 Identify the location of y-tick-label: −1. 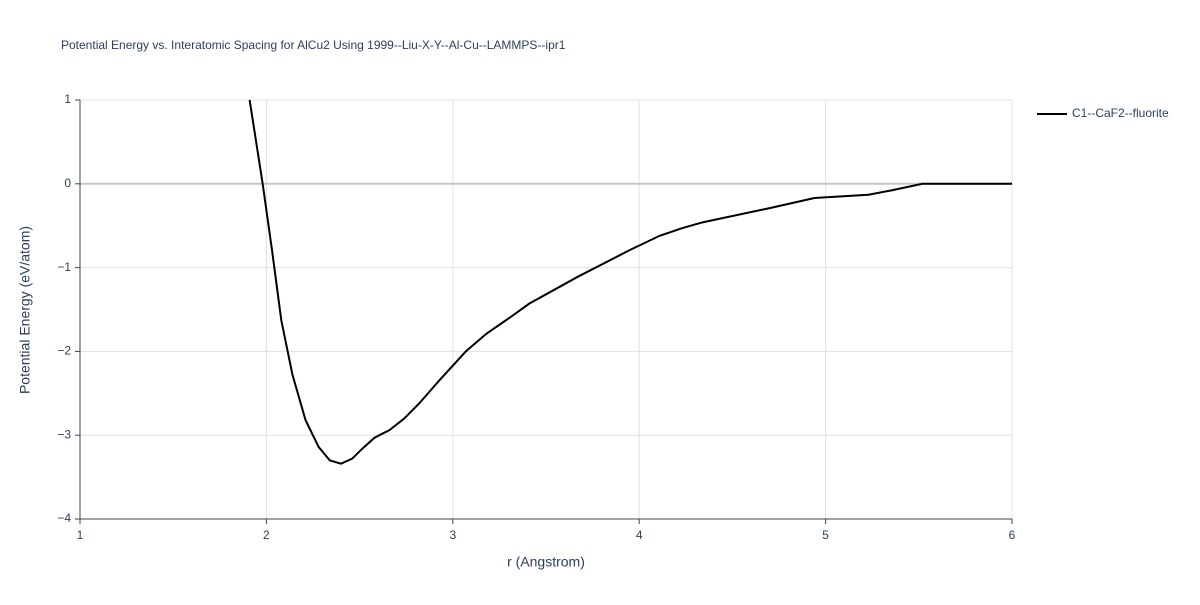
(64, 267).